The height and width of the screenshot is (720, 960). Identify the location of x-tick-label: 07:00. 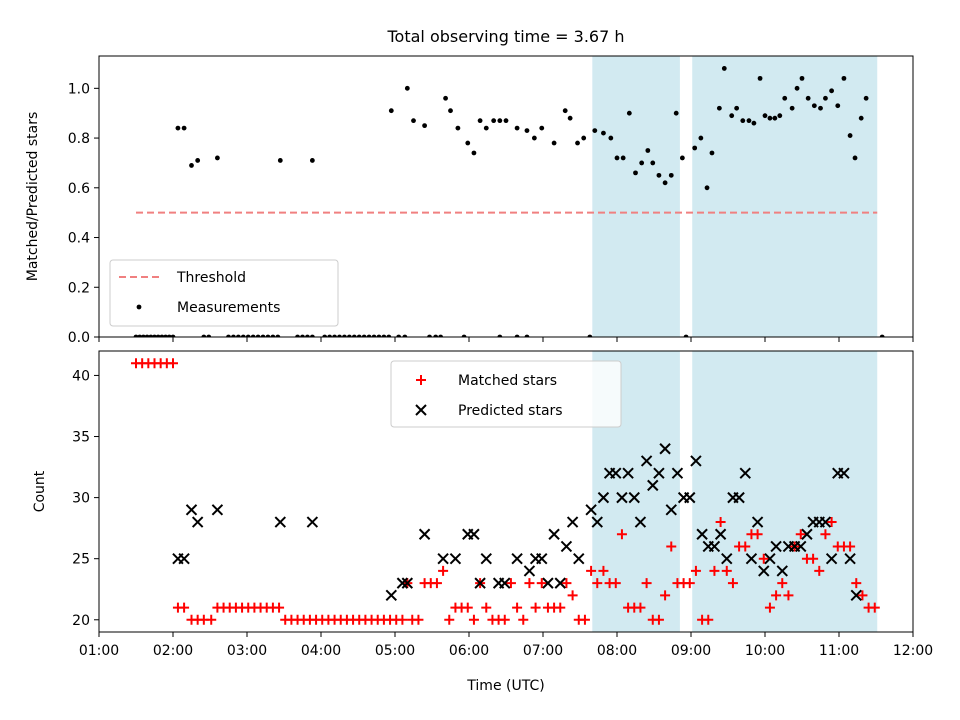
(543, 651).